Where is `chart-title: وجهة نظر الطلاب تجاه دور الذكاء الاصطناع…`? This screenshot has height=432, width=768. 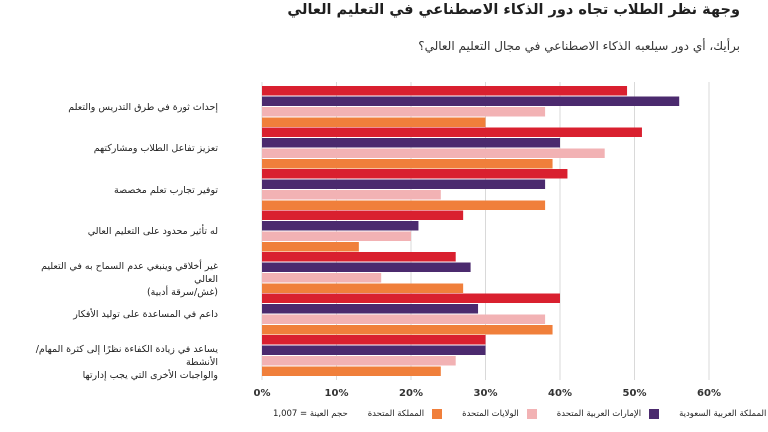
chart-title: وجهة نظر الطلاب تجاه دور الذكاء الاصطناع… is located at coordinates (513, 10).